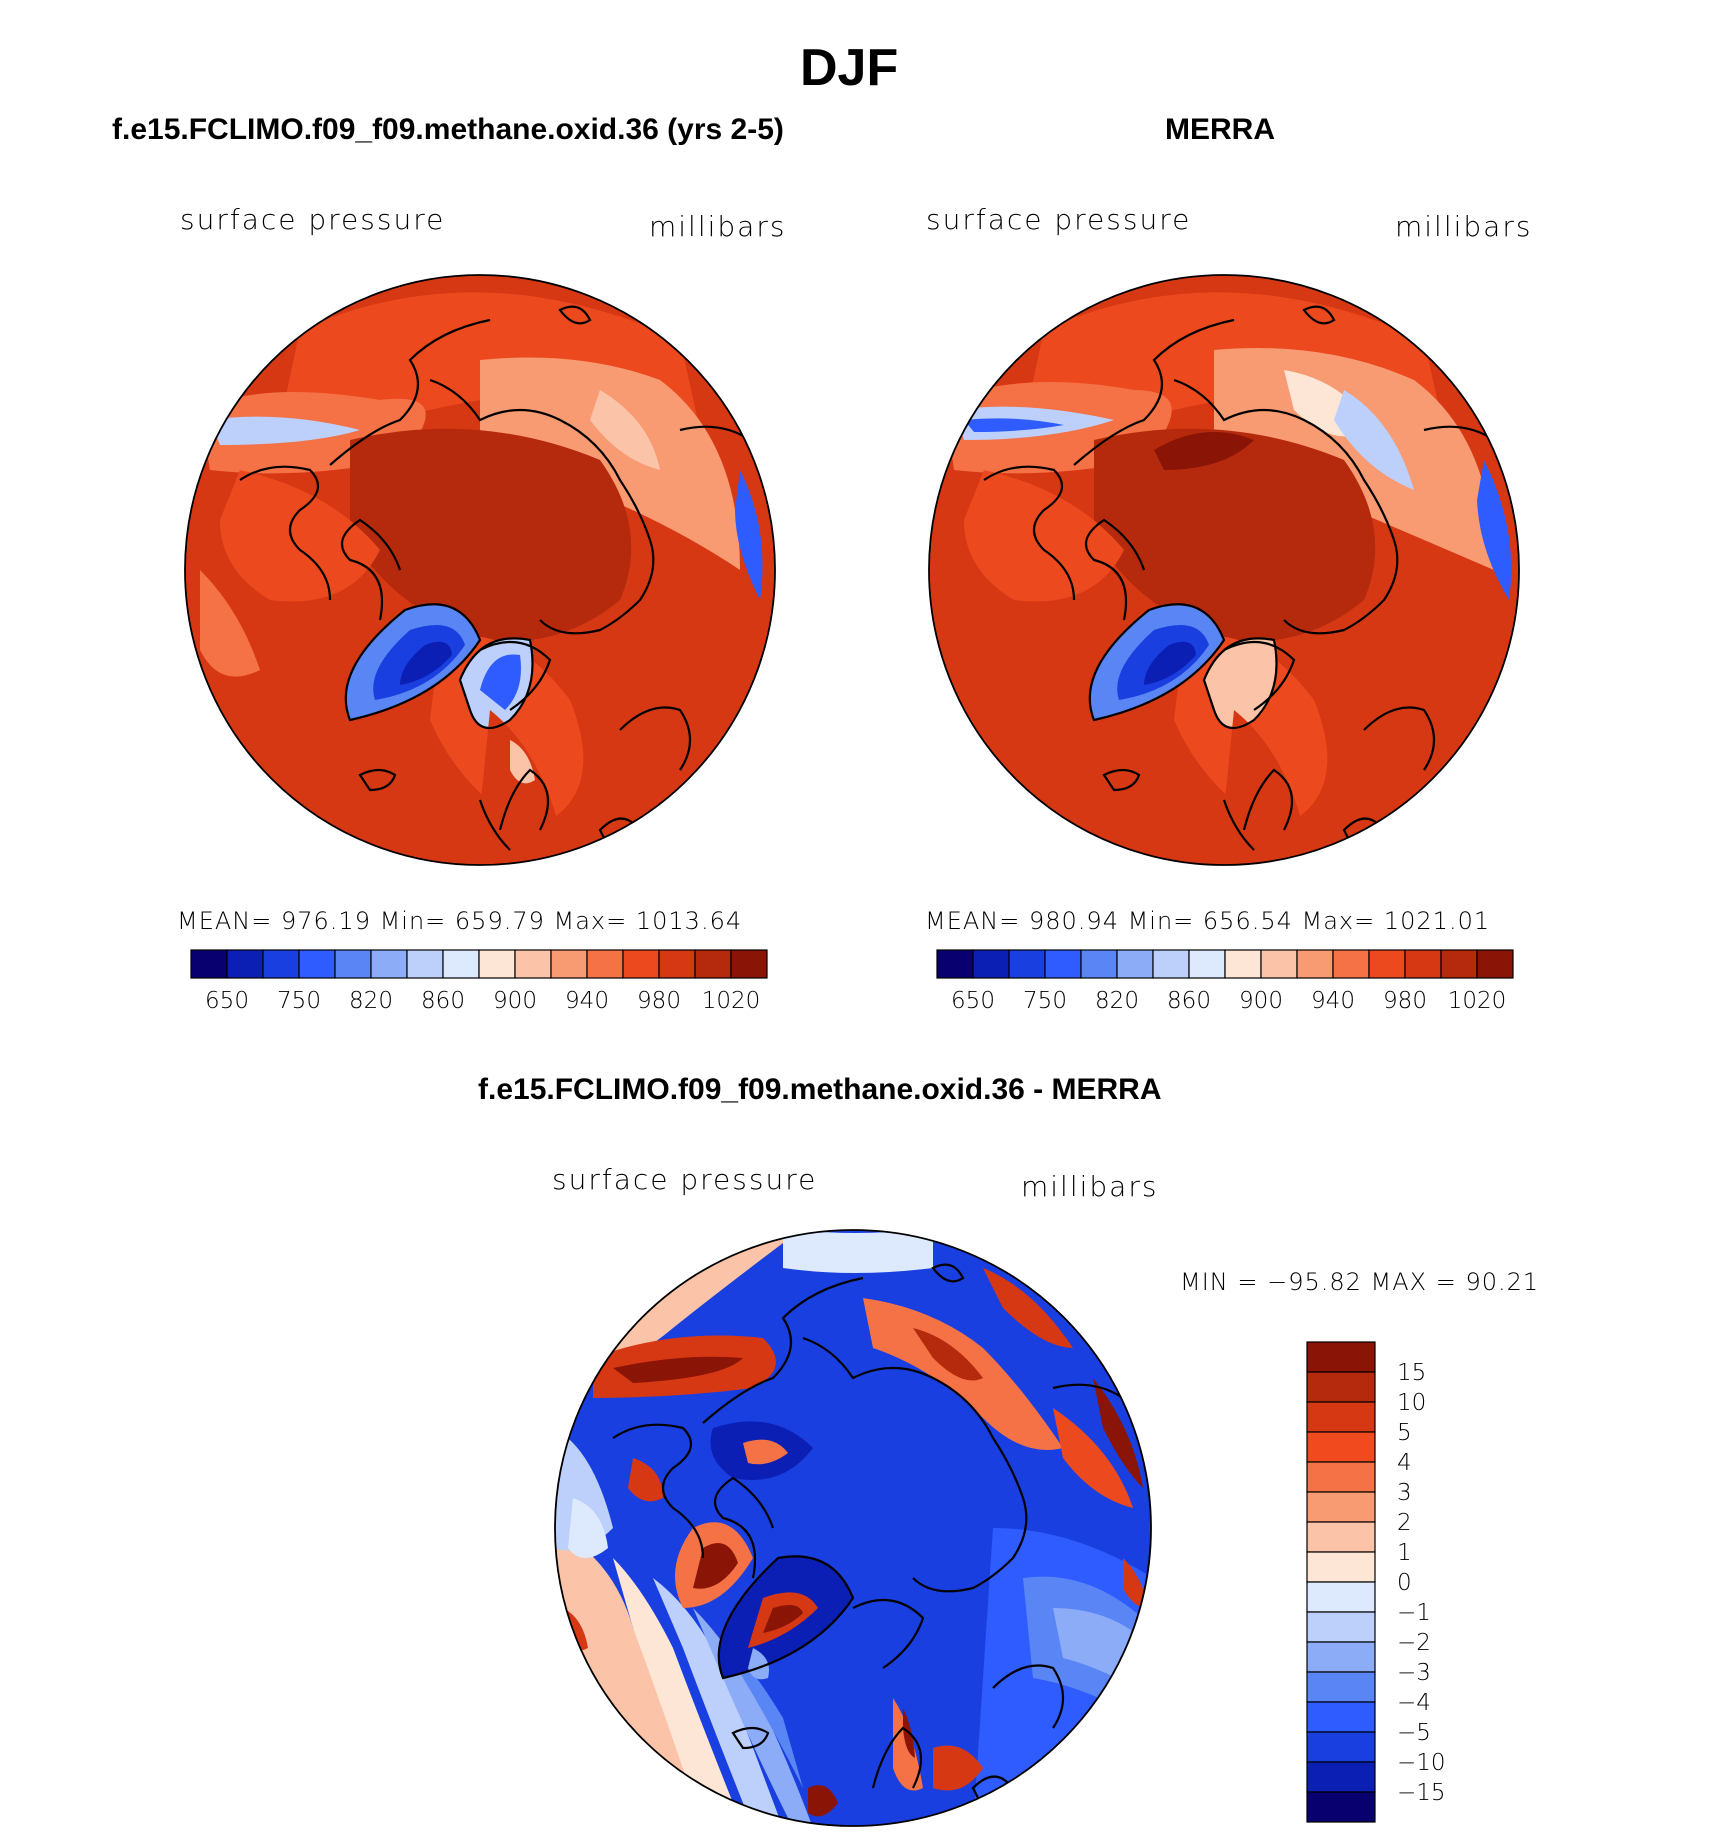  I want to click on diff-variable-label: surface pressure, so click(685, 1179).